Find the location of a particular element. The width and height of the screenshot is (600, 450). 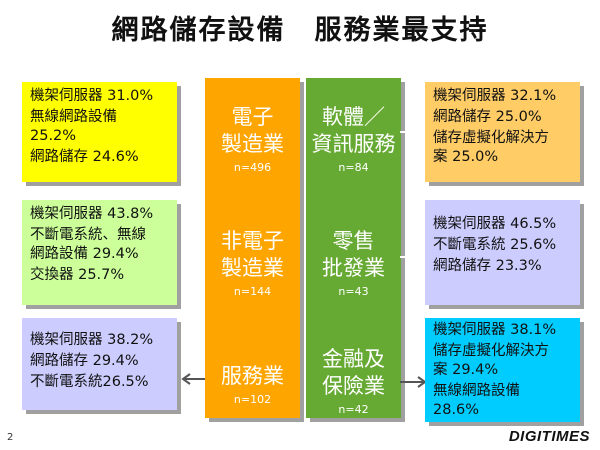

box-line: 28.6% is located at coordinates (456, 410).